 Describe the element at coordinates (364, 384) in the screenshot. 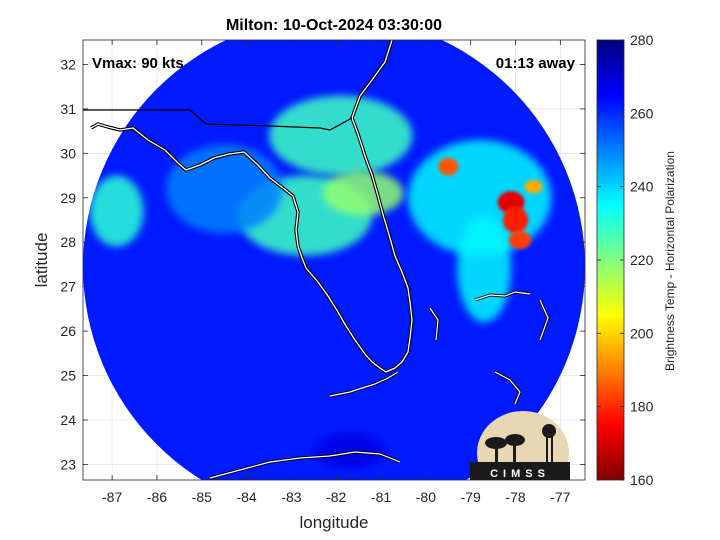

I see `keys` at that location.